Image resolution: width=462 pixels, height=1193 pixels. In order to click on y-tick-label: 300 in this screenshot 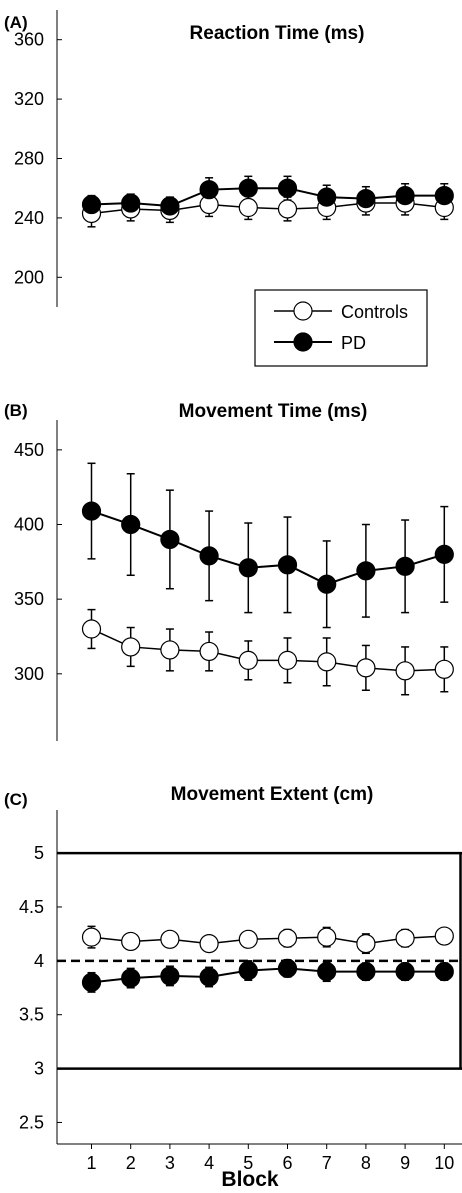, I will do `click(29, 674)`.